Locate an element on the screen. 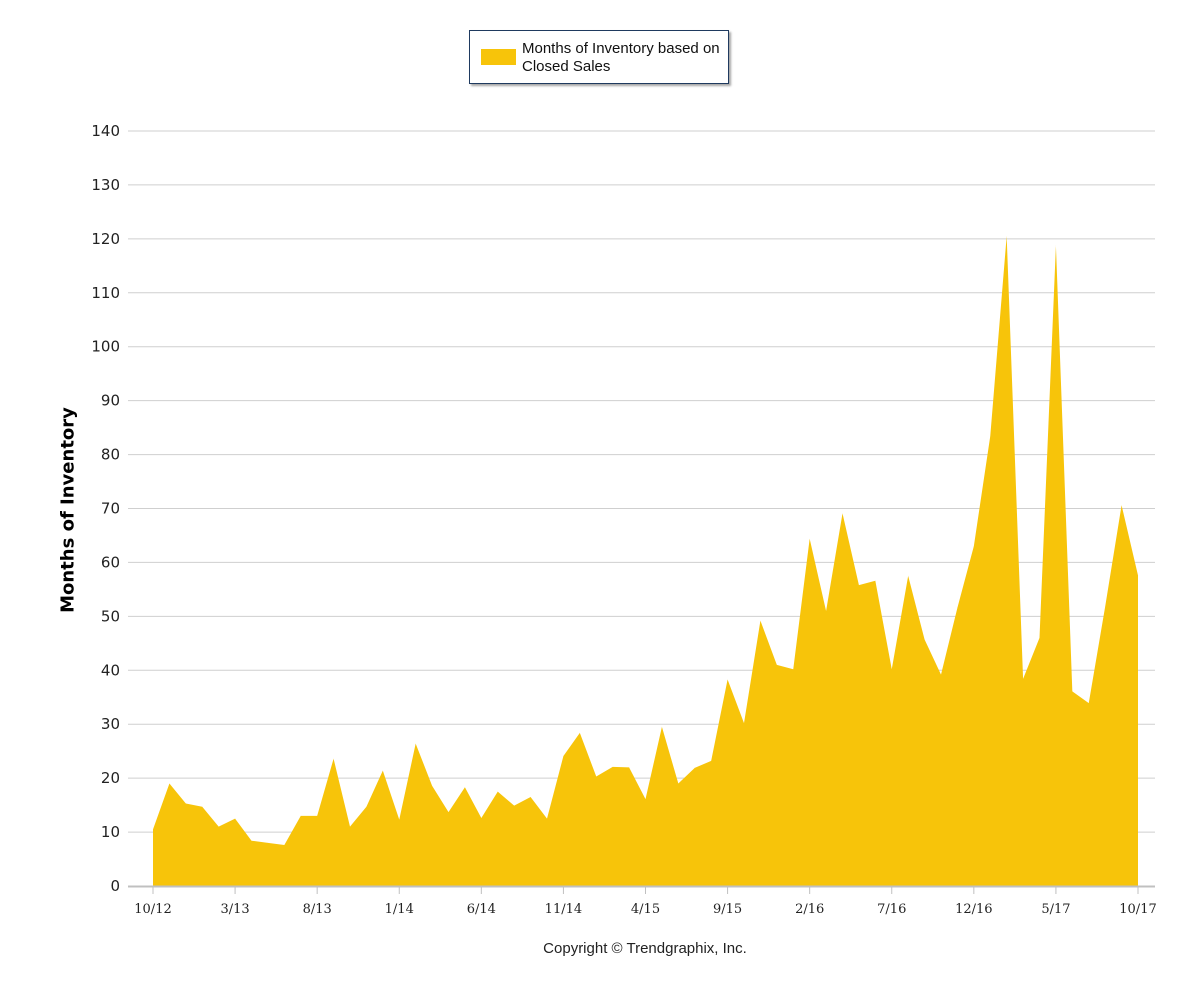 Image resolution: width=1200 pixels, height=1000 pixels. y-tick-label: 0 is located at coordinates (115, 886).